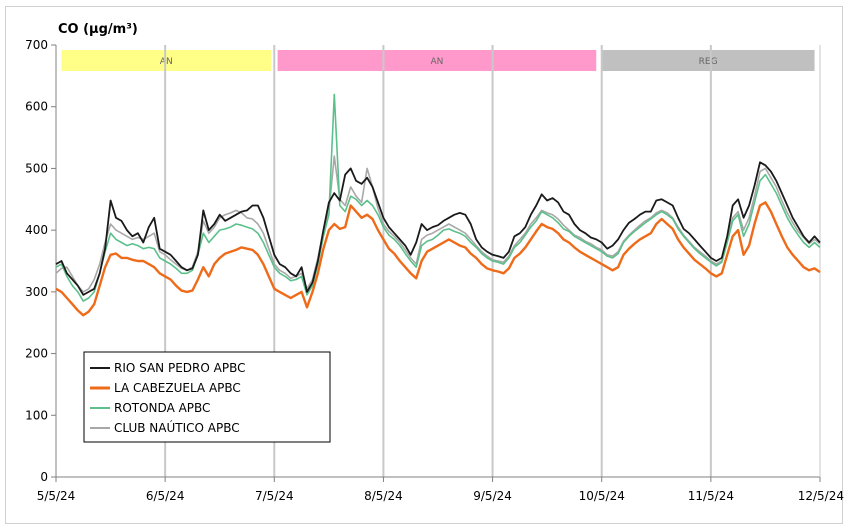 This screenshot has height=530, width=849. Describe the element at coordinates (36, 230) in the screenshot. I see `y-tick-label-4: 400` at that location.